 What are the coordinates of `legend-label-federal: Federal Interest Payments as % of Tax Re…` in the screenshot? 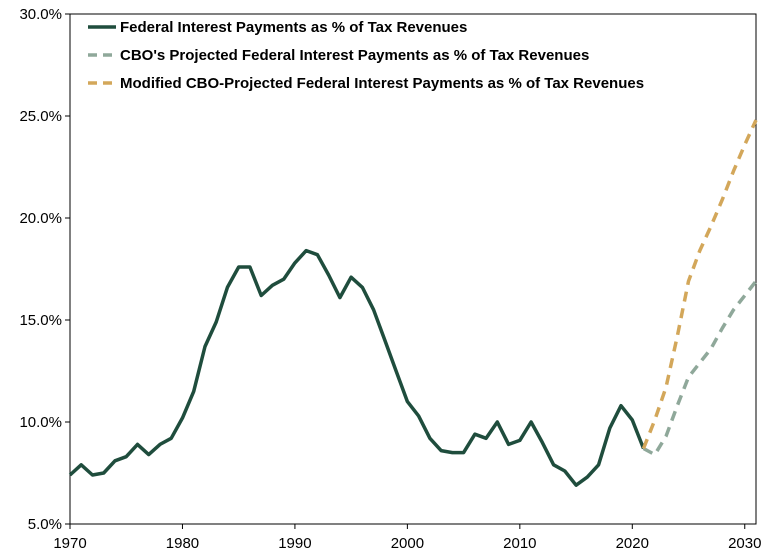 It's located at (293, 27).